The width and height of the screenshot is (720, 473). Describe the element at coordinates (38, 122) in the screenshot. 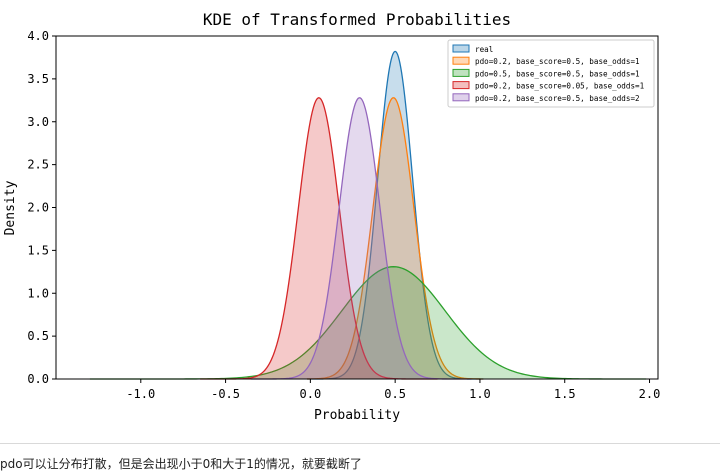

I see `y-tick-label: 3.0` at that location.